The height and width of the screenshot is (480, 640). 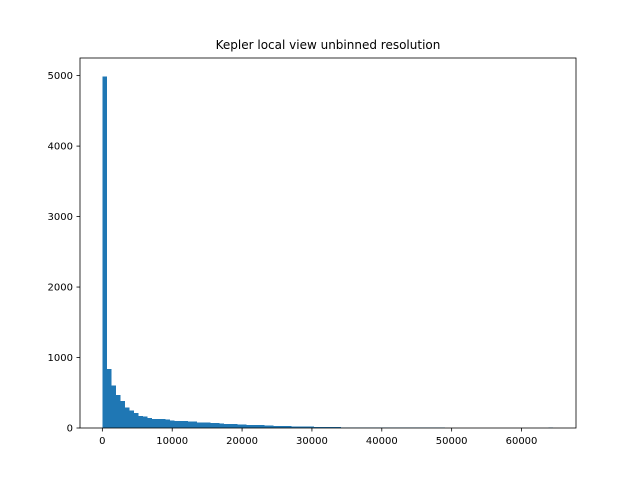 What do you see at coordinates (60, 358) in the screenshot?
I see `y-tick-label: 1000` at bounding box center [60, 358].